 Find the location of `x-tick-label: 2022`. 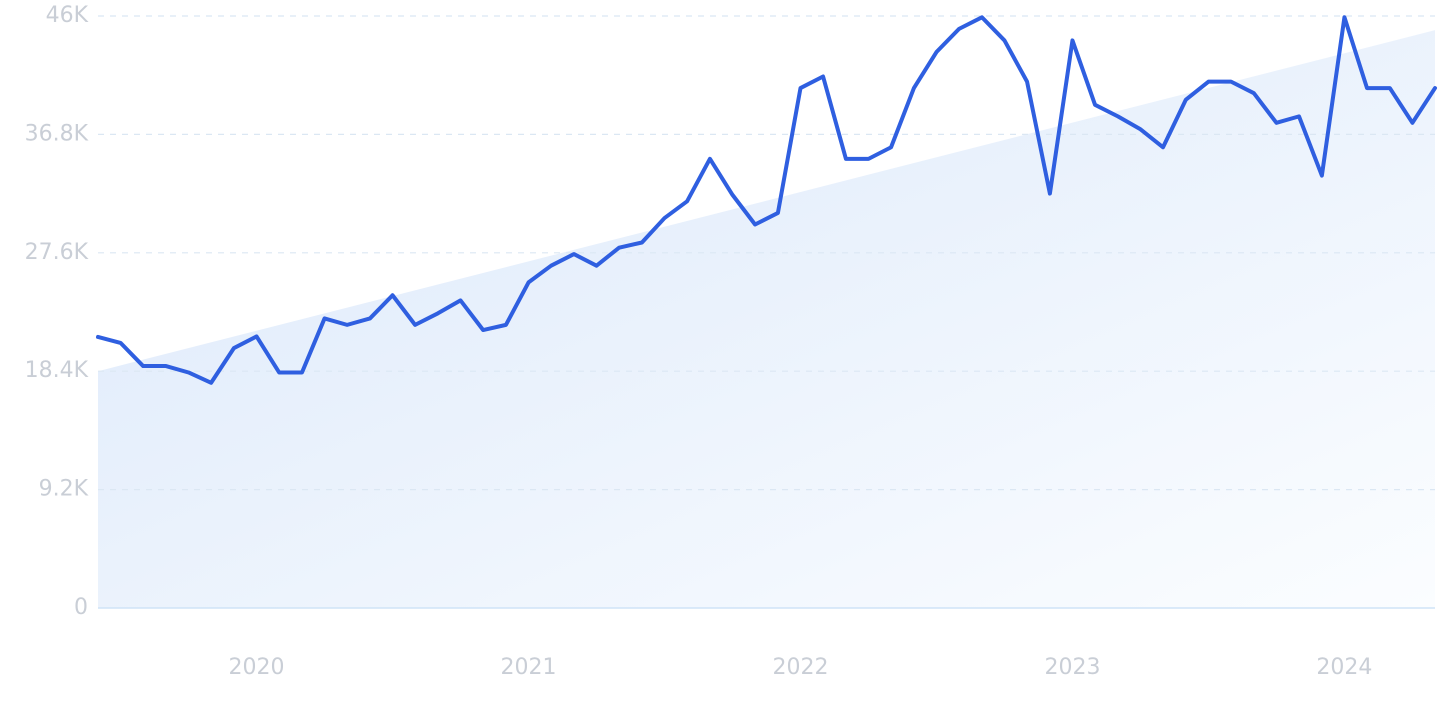

x-tick-label: 2022 is located at coordinates (800, 667).